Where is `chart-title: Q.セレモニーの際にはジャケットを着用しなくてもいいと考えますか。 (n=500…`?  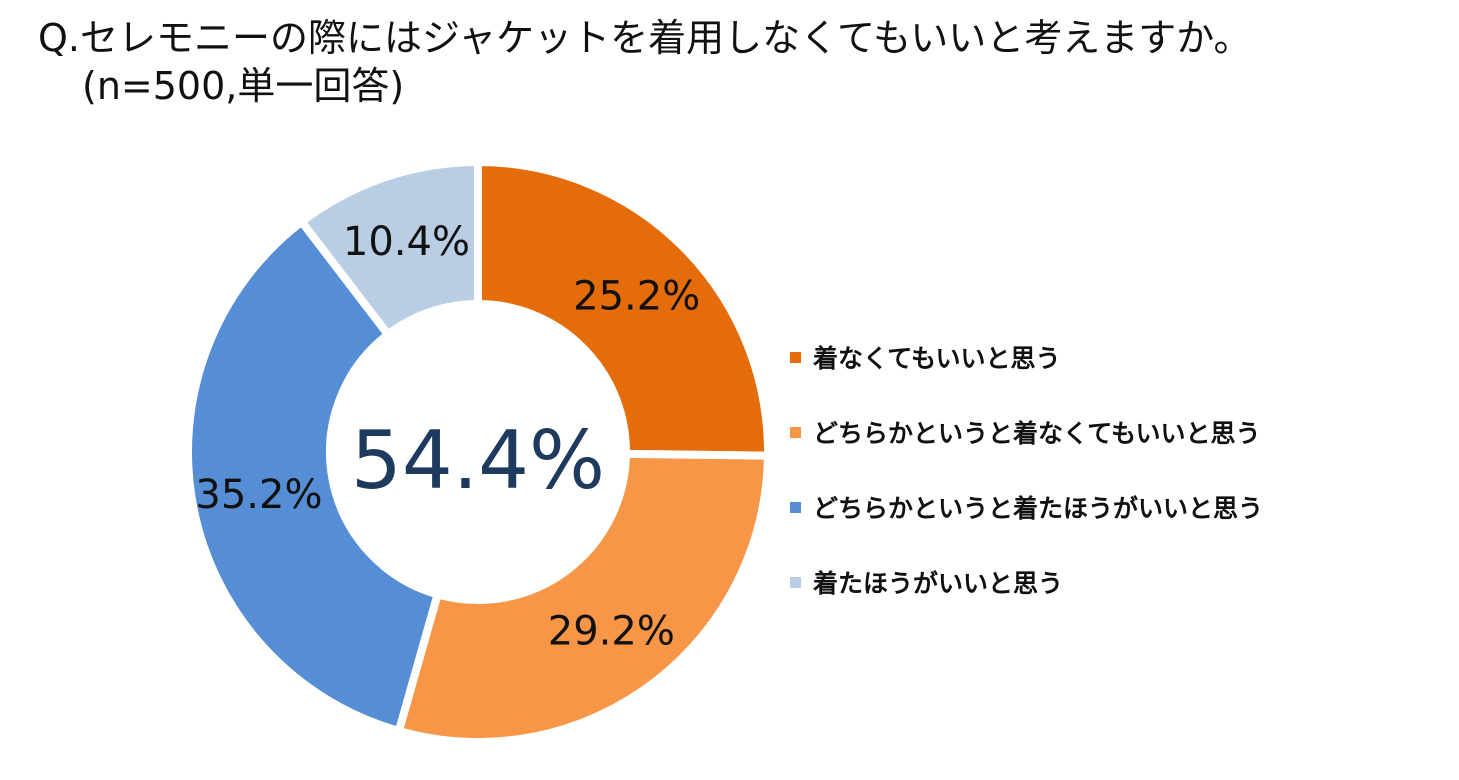 chart-title: Q.セレモニーの際にはジャケットを着用しなくてもいいと考えますか。 (n=500… is located at coordinates (645, 62).